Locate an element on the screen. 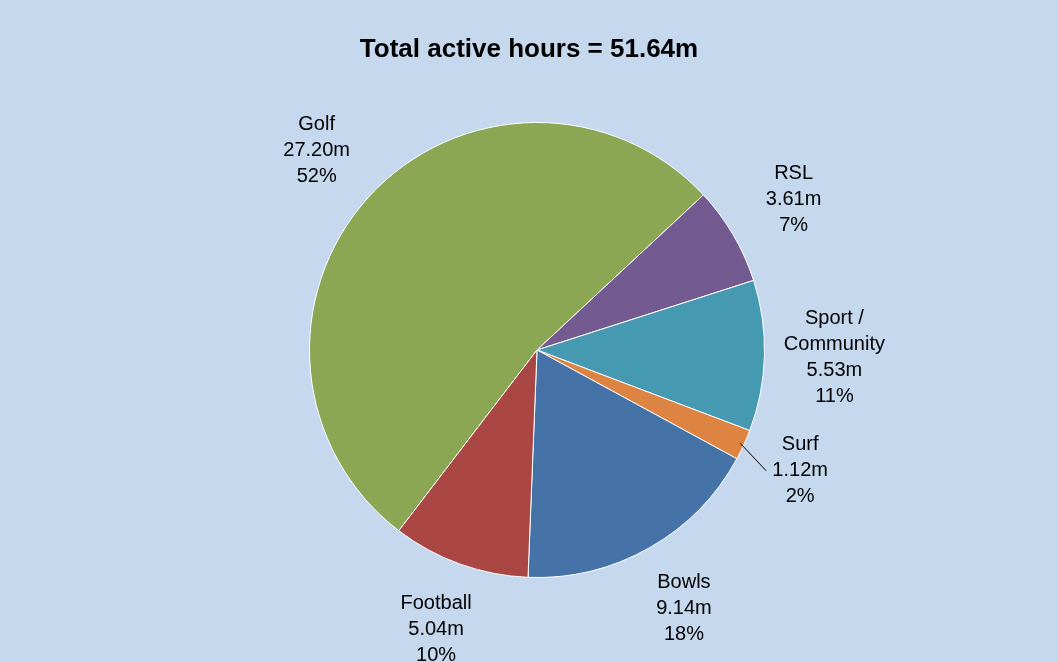  text: 7% is located at coordinates (794, 223).